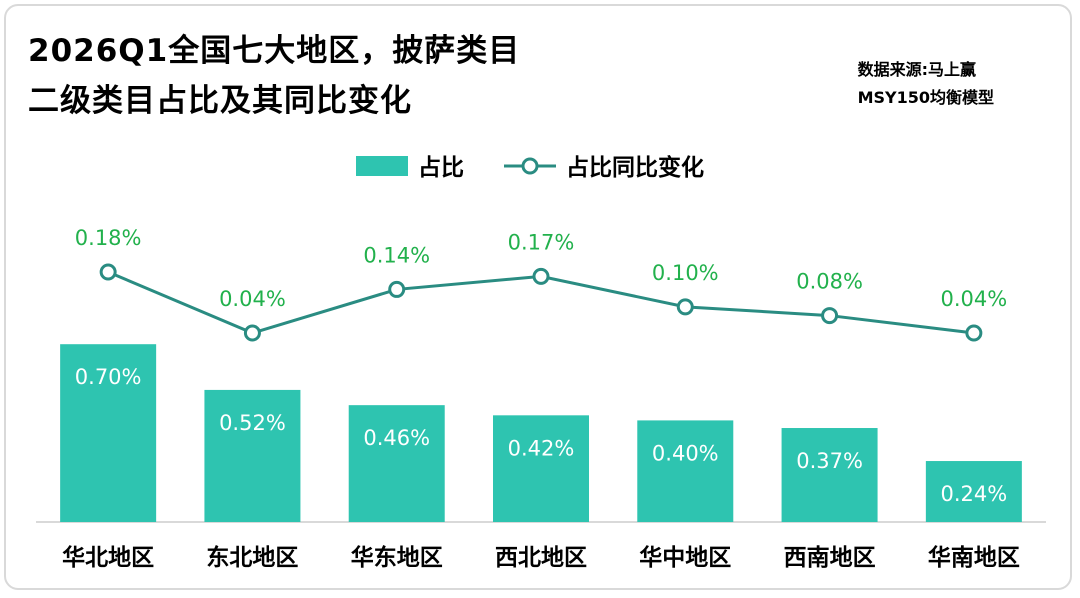  I want to click on line-value-label-7: 0.04%, so click(973, 299).